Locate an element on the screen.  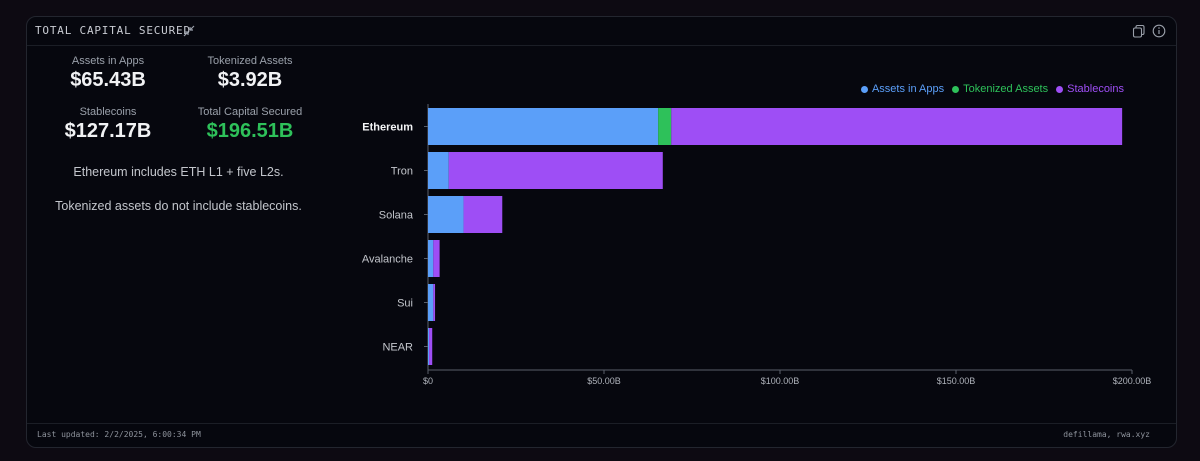
copy-icon is located at coordinates (1139, 31).